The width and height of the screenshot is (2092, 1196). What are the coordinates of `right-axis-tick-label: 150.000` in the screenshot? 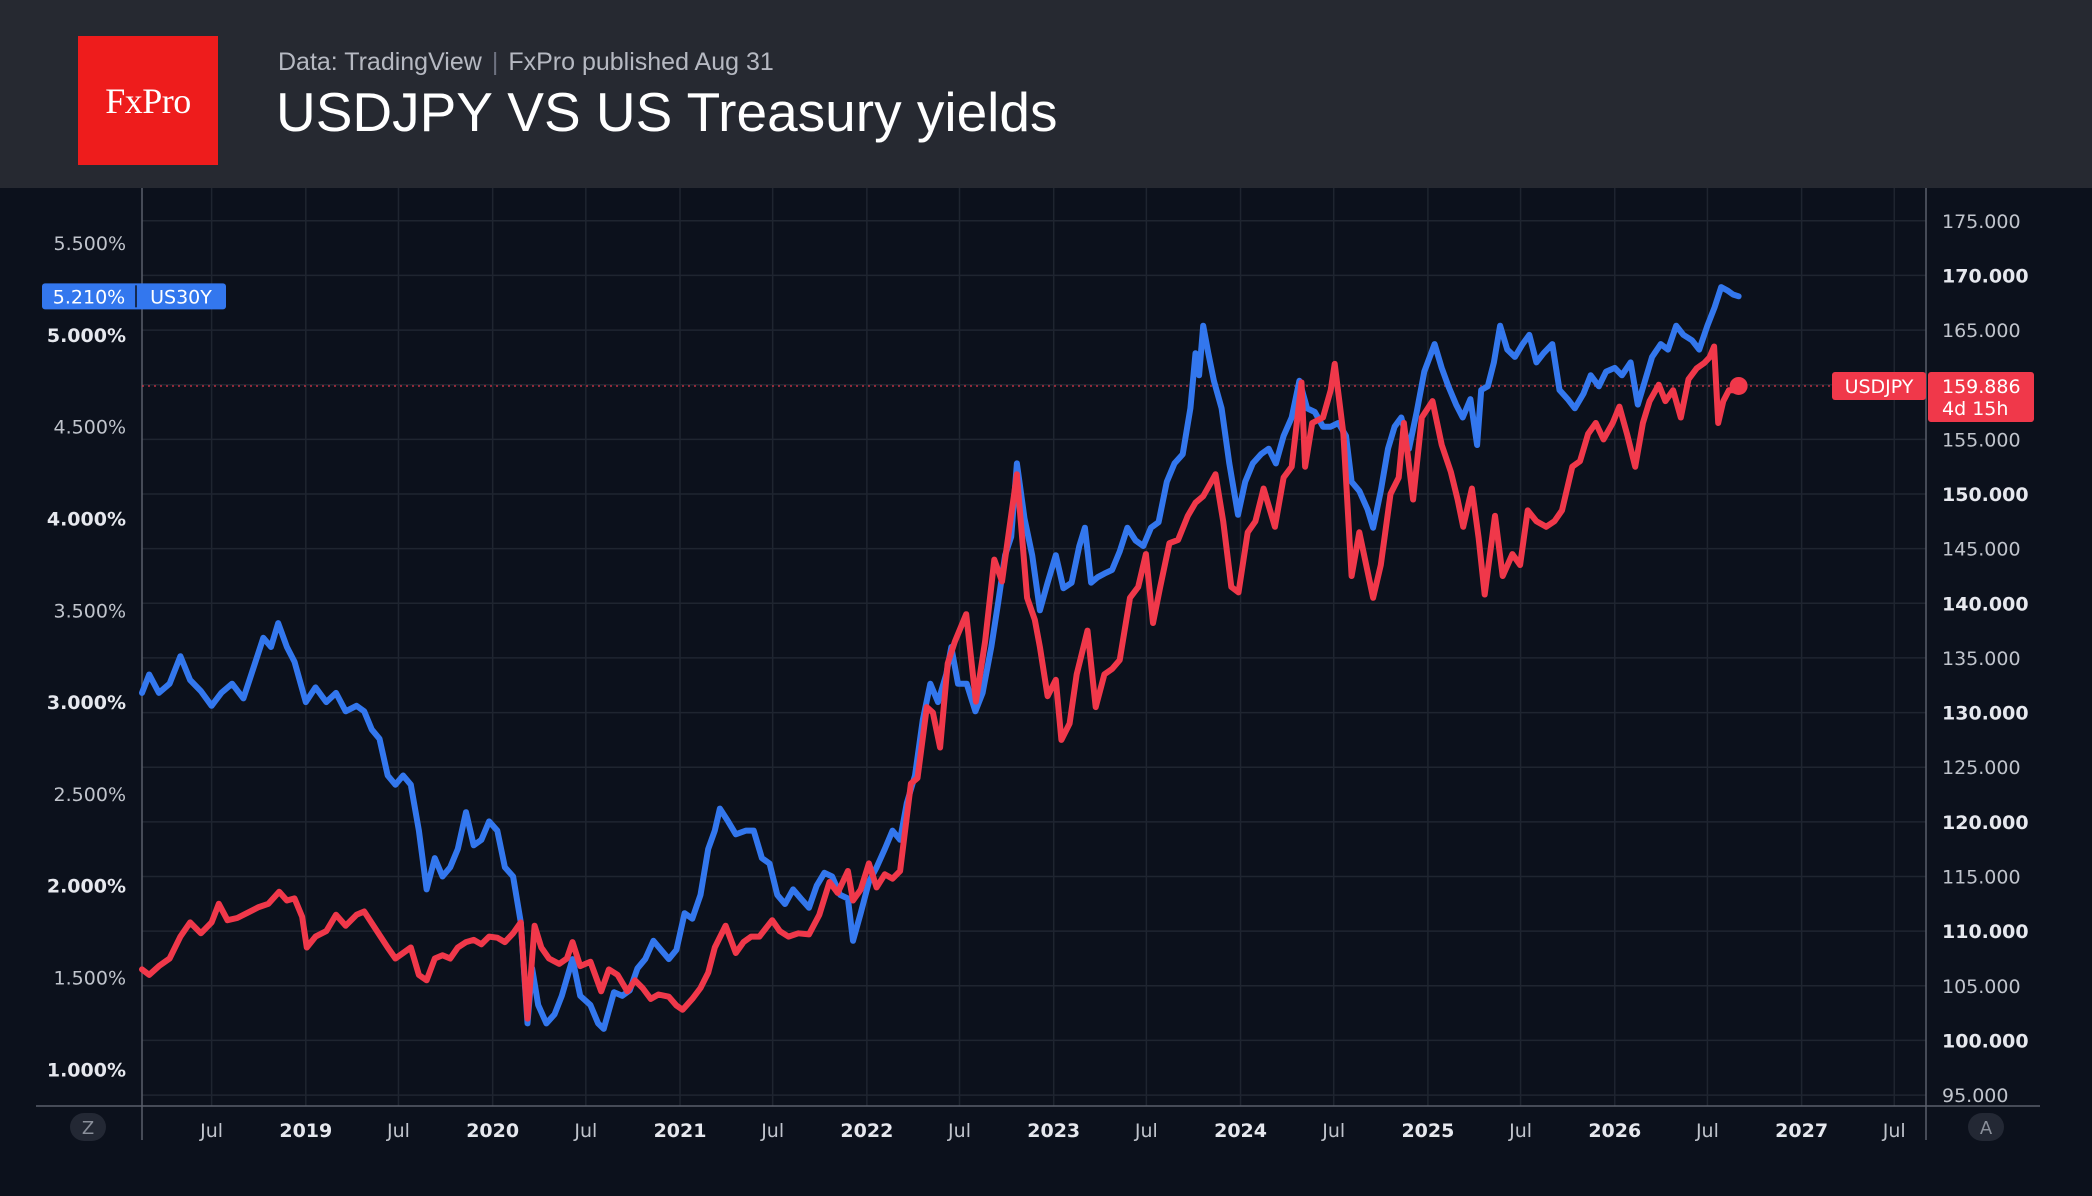 It's located at (1985, 495).